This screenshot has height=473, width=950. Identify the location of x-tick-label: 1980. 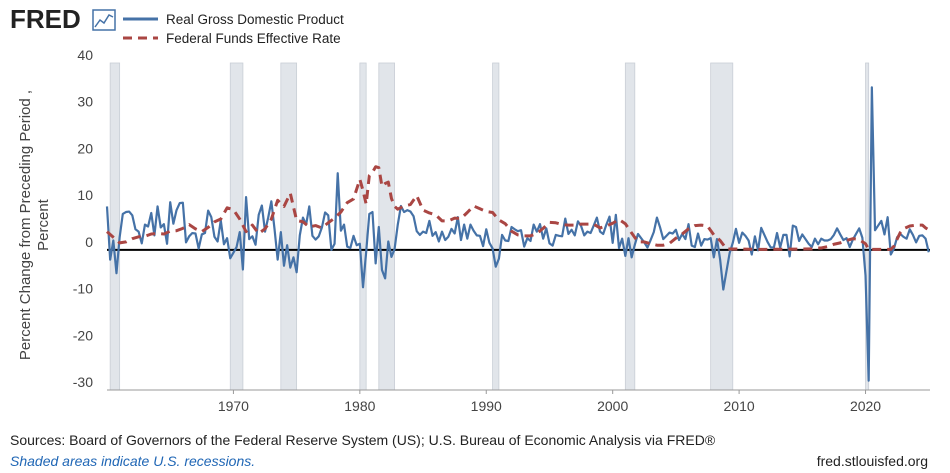
(359, 406).